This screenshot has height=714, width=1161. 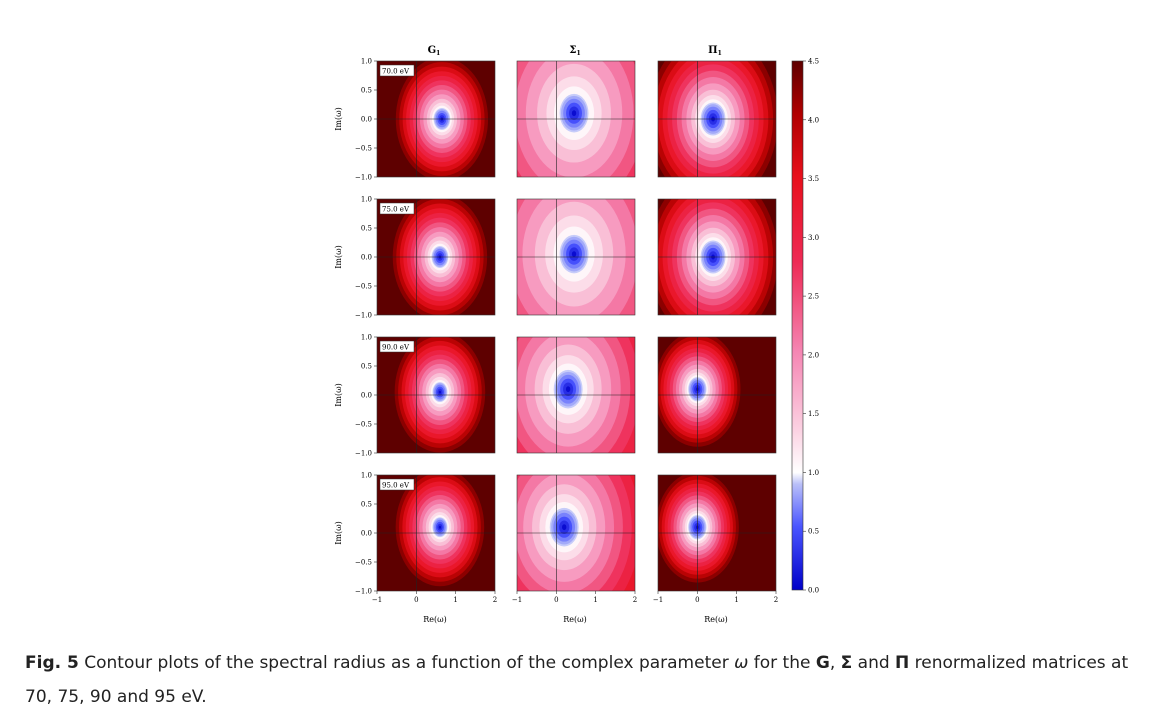 I want to click on colorbar, so click(x=797, y=325).